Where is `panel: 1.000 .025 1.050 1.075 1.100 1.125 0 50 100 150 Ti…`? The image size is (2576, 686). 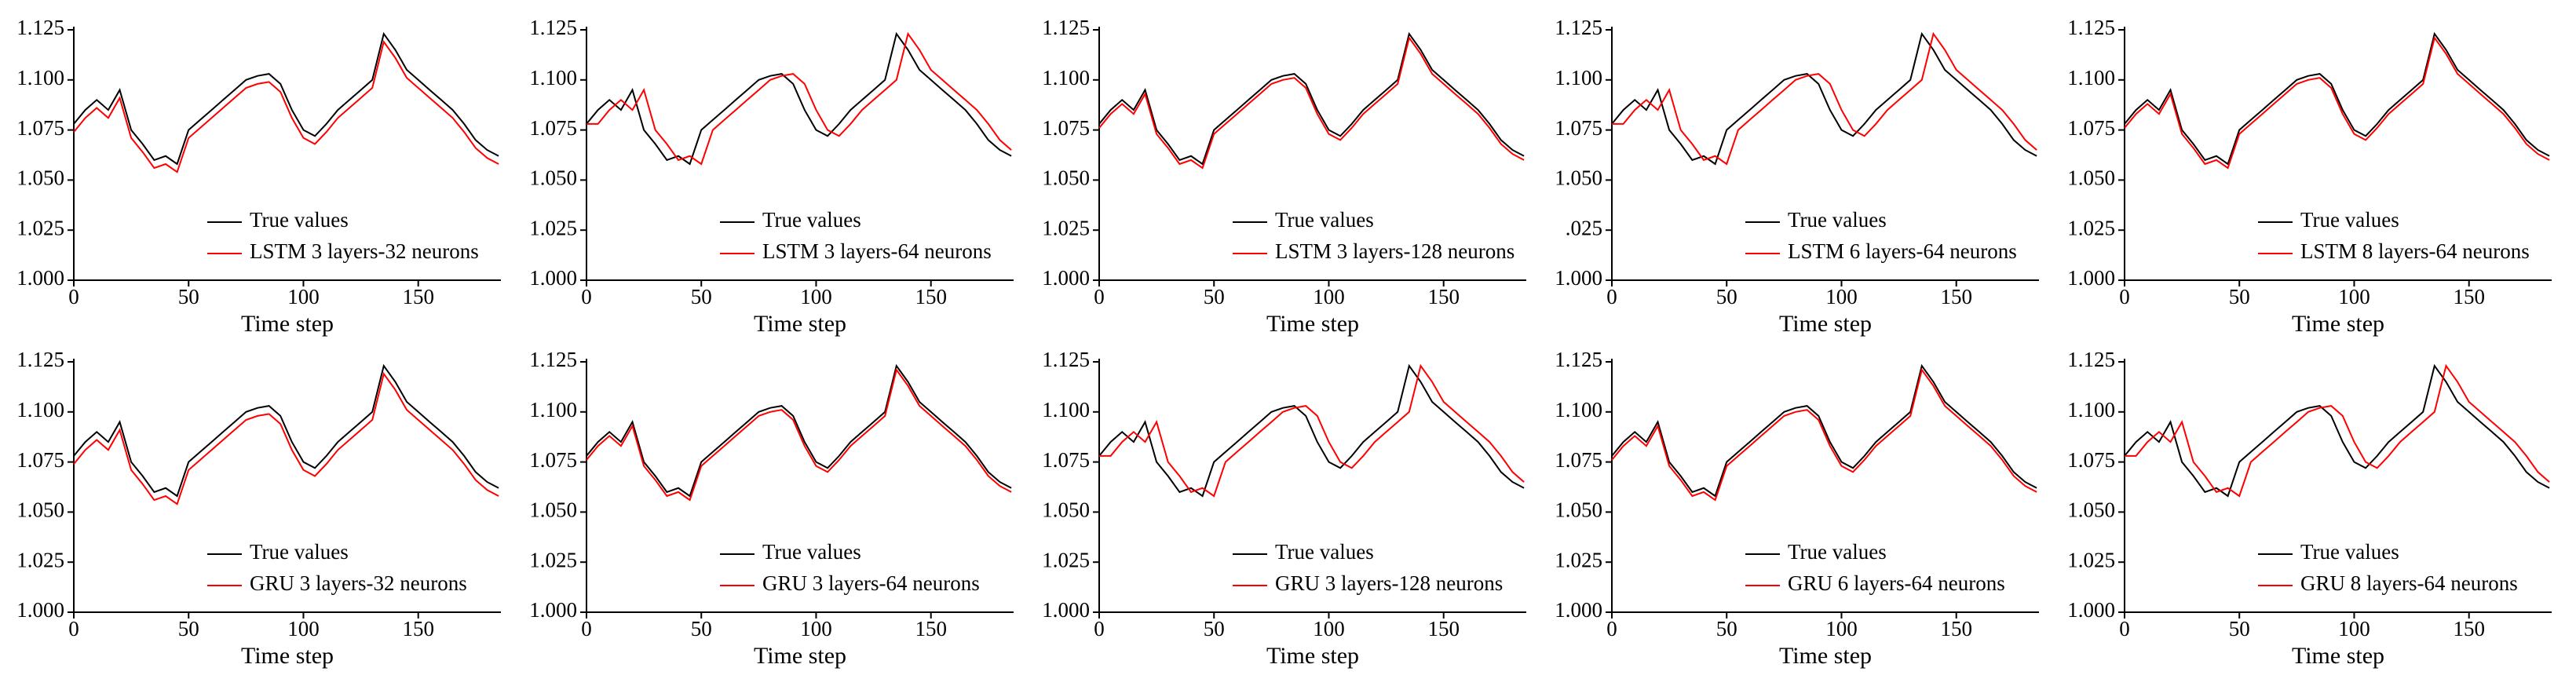 panel: 1.000 .025 1.050 1.075 1.100 1.125 0 50 100 150 Ti… is located at coordinates (1797, 176).